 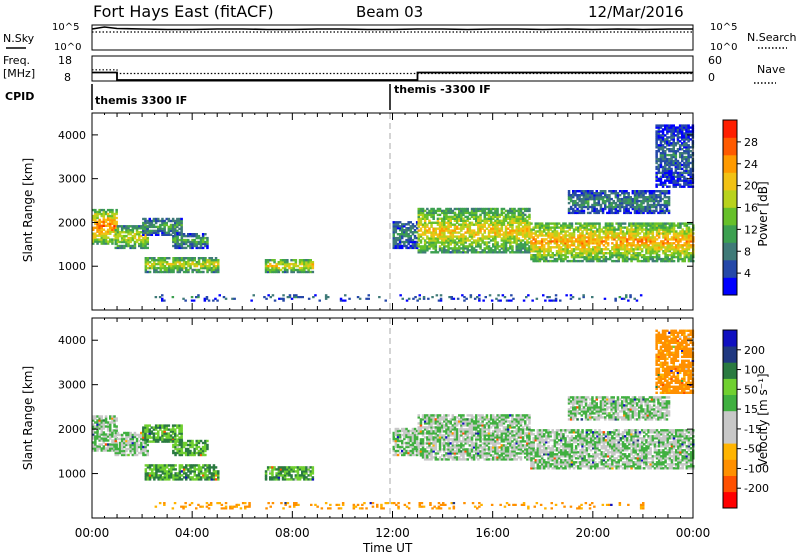 I want to click on station-title: Fort Hays East (fitACF), so click(x=183, y=11).